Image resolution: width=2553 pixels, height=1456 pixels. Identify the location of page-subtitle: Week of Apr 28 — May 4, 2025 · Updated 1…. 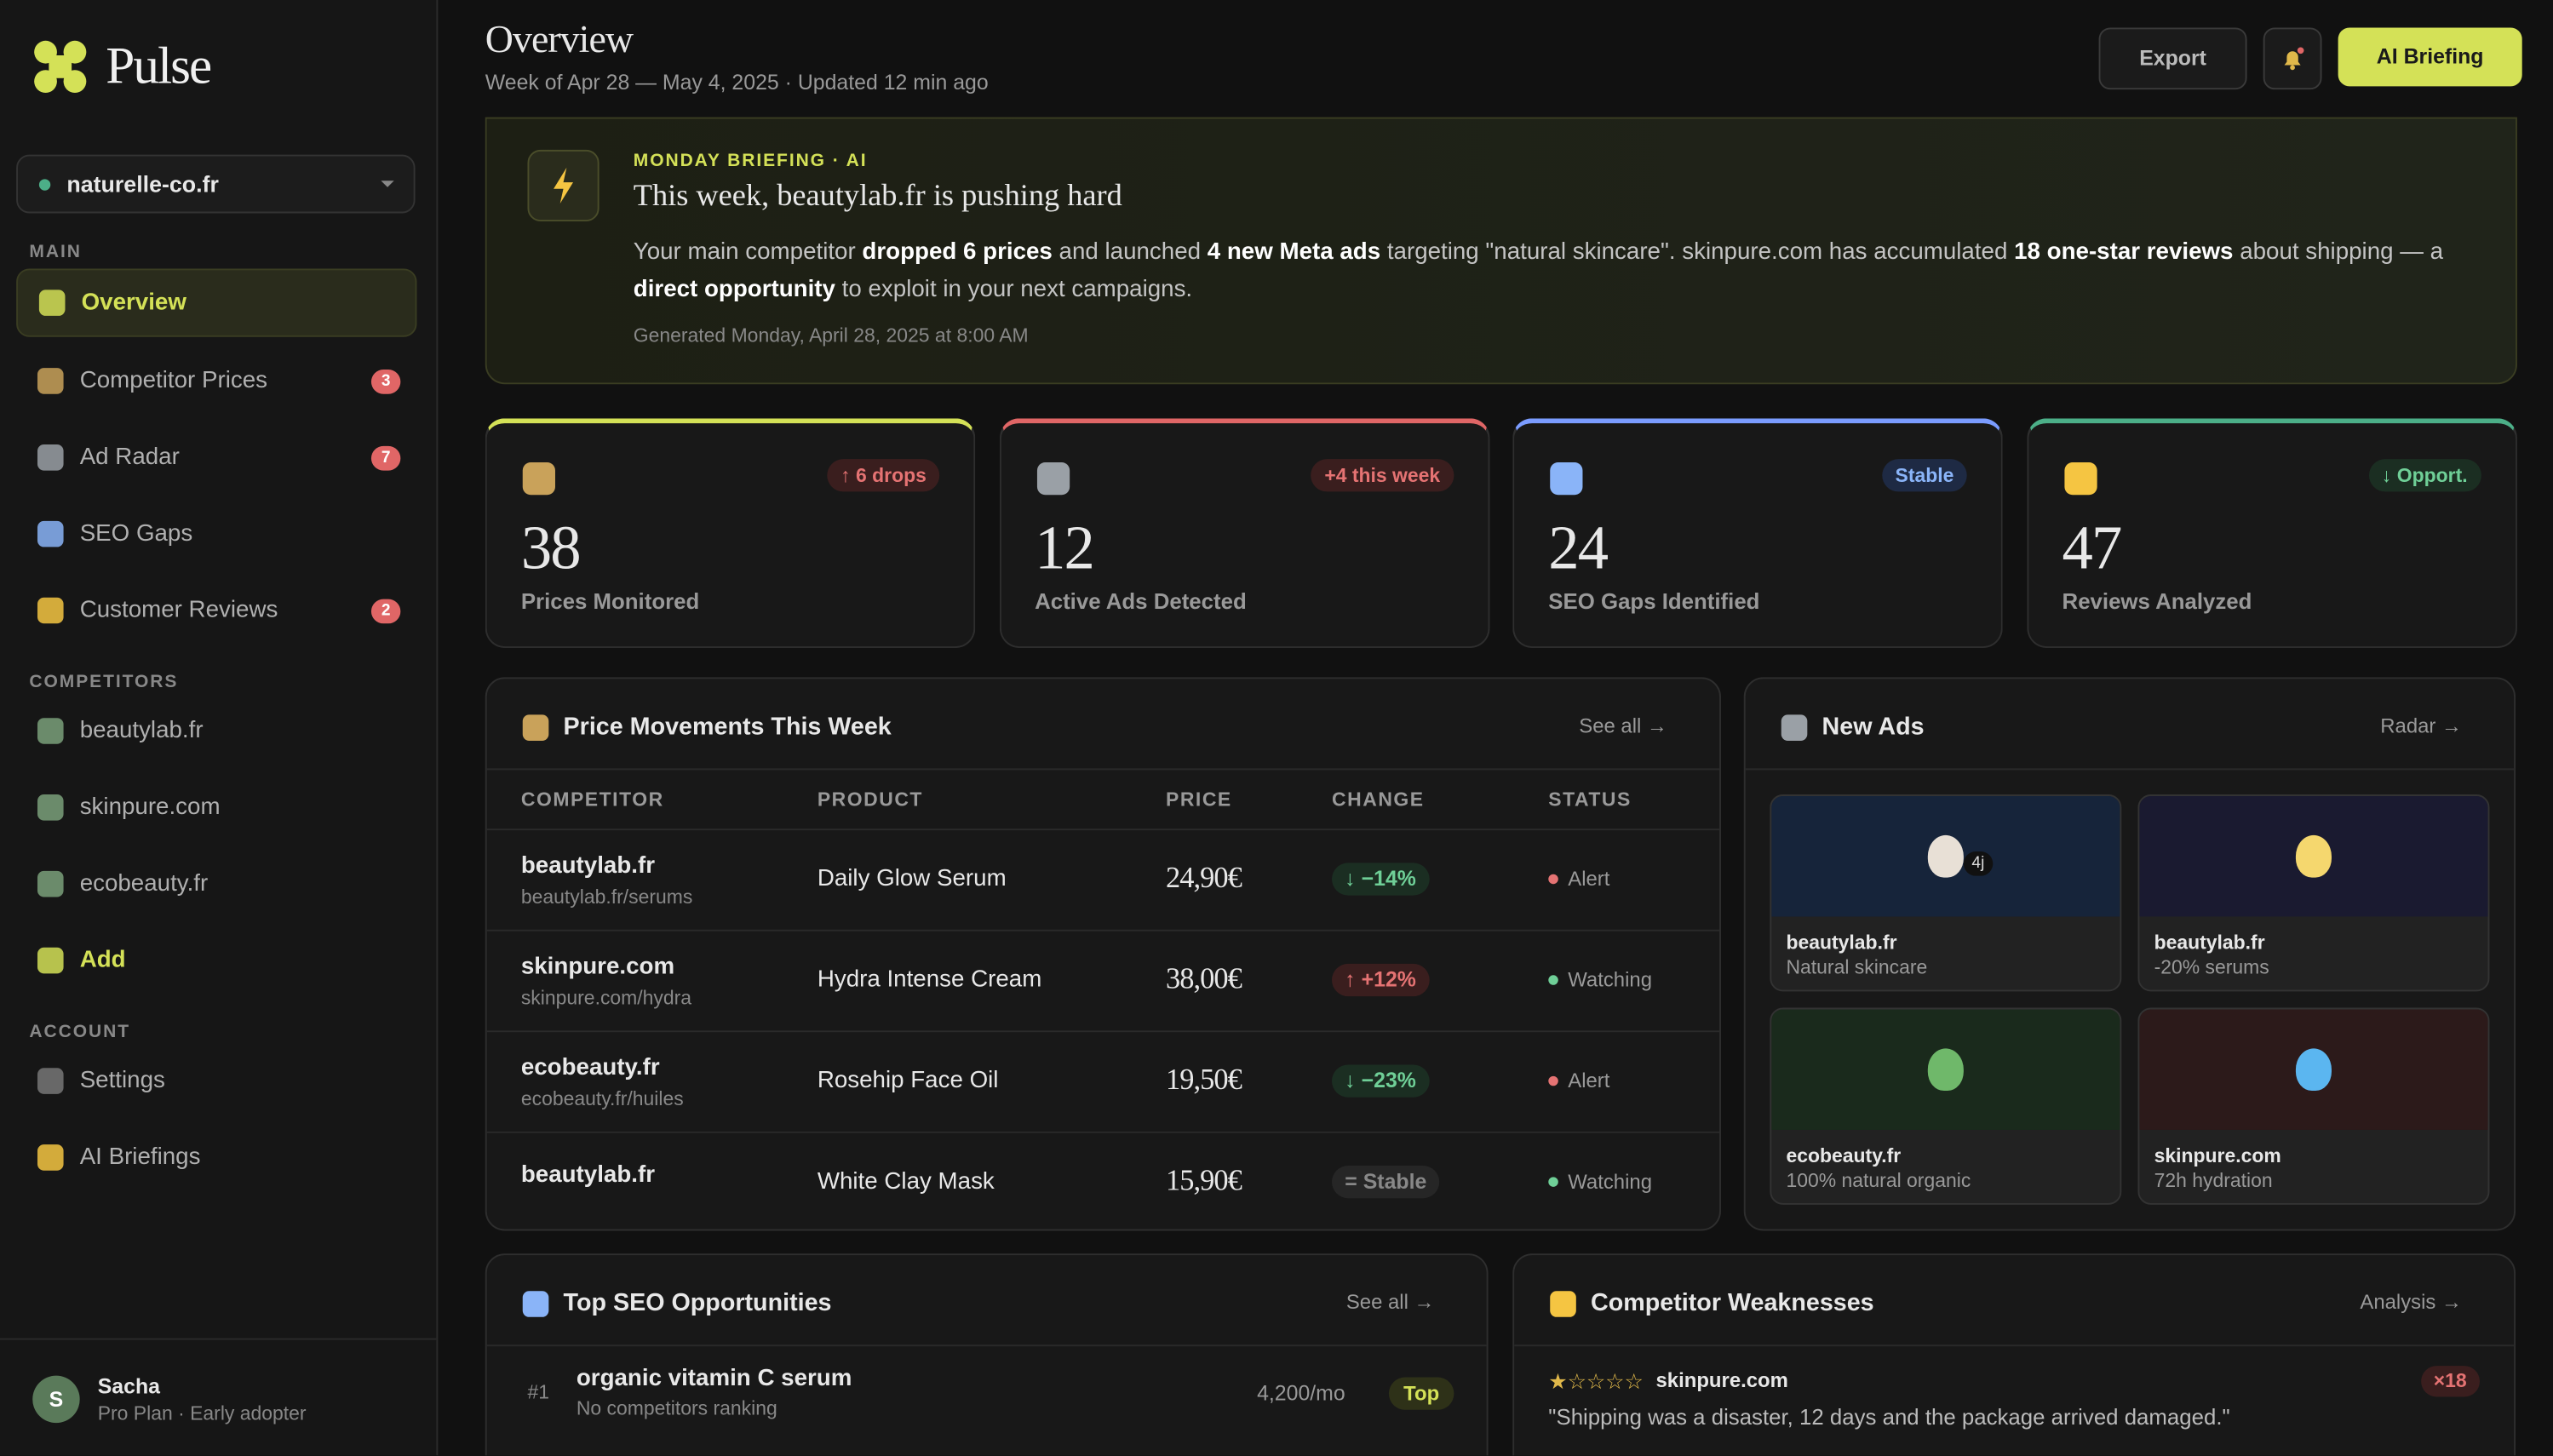
(737, 82).